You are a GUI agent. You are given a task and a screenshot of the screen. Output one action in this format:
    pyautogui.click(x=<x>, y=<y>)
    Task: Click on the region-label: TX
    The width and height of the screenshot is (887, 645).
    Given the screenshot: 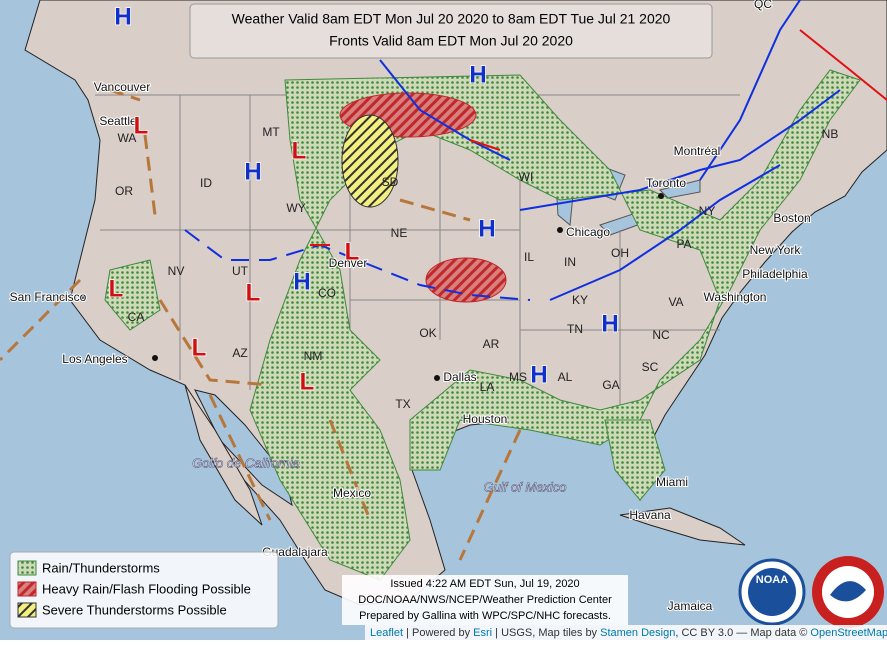 What is the action you would take?
    pyautogui.click(x=402, y=404)
    